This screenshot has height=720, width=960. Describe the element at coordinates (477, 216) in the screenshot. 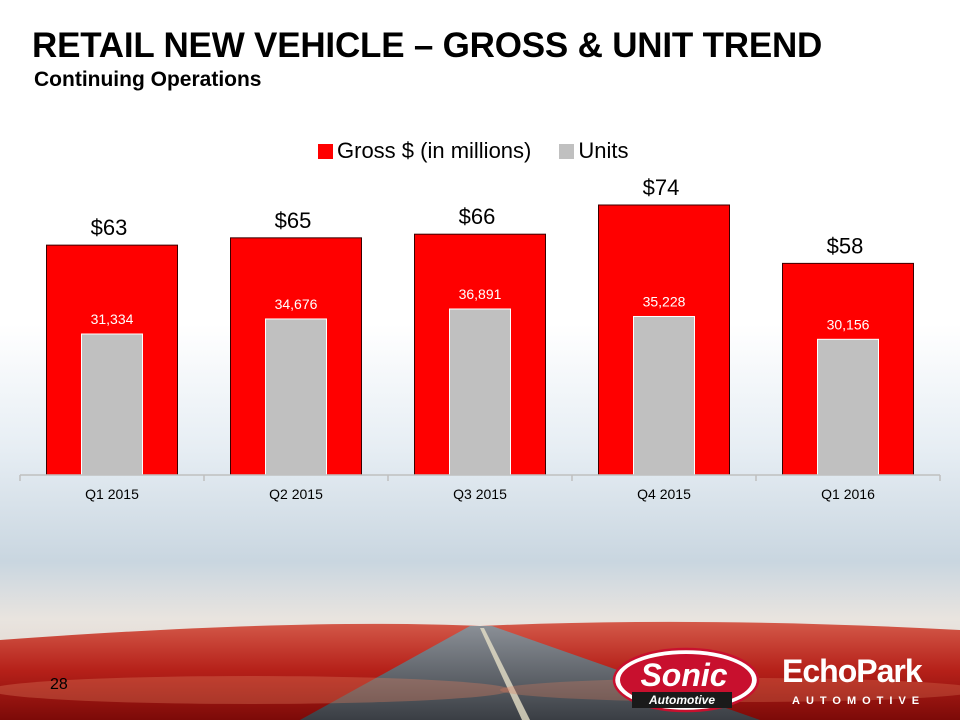

I see `gross-data-label: $66` at that location.